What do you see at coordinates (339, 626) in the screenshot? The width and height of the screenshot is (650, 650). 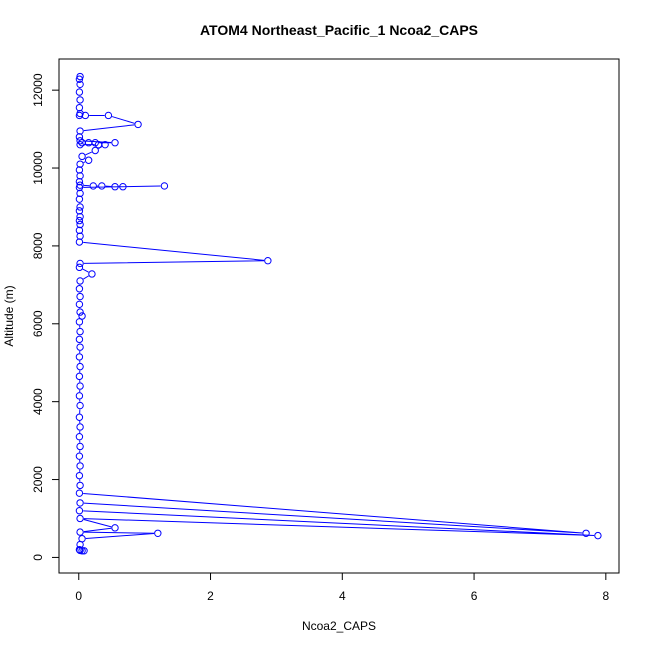 I see `x-axis-label: Ncoa2_CAPS` at bounding box center [339, 626].